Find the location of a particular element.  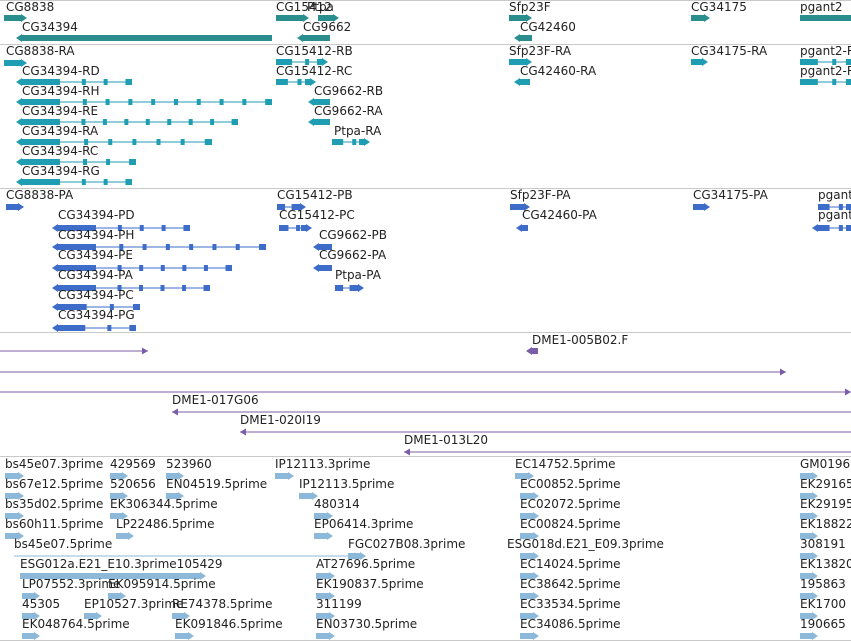

est-feature-label: EK29165 is located at coordinates (825, 484).